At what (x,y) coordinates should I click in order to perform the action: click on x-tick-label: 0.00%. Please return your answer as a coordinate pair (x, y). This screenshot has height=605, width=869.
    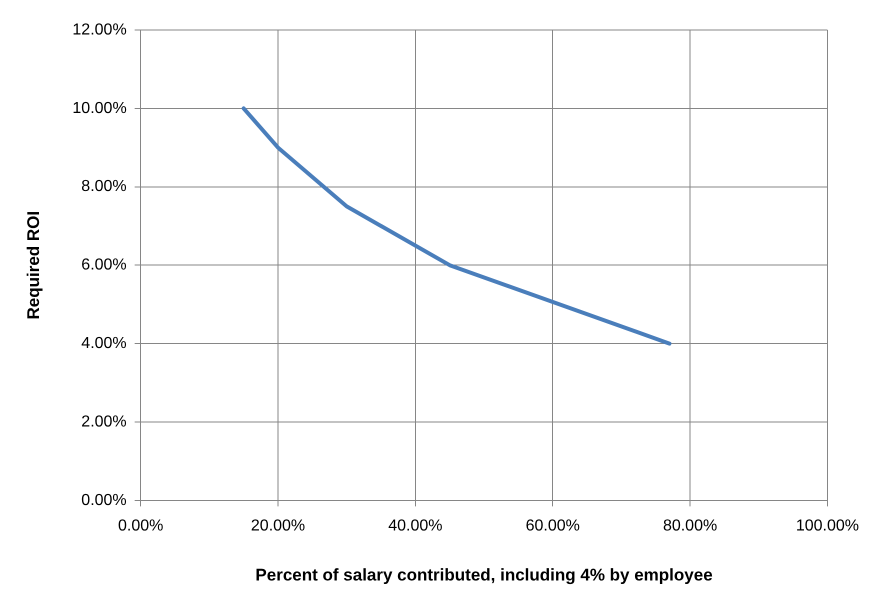
    Looking at the image, I should click on (141, 525).